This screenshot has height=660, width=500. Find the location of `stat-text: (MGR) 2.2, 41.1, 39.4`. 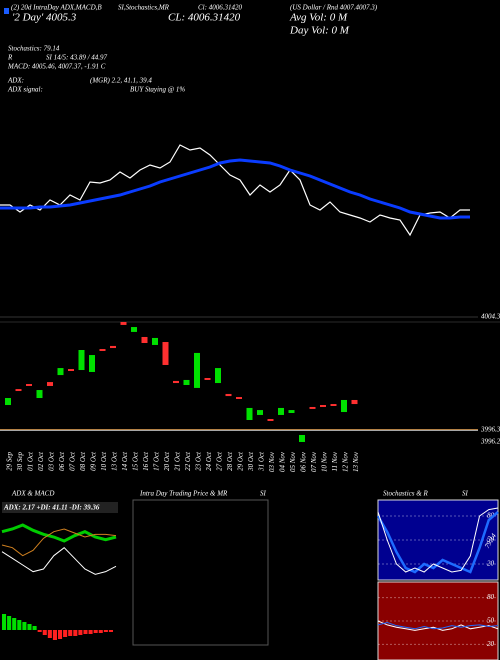

stat-text: (MGR) 2.2, 41.1, 39.4 is located at coordinates (121, 81).